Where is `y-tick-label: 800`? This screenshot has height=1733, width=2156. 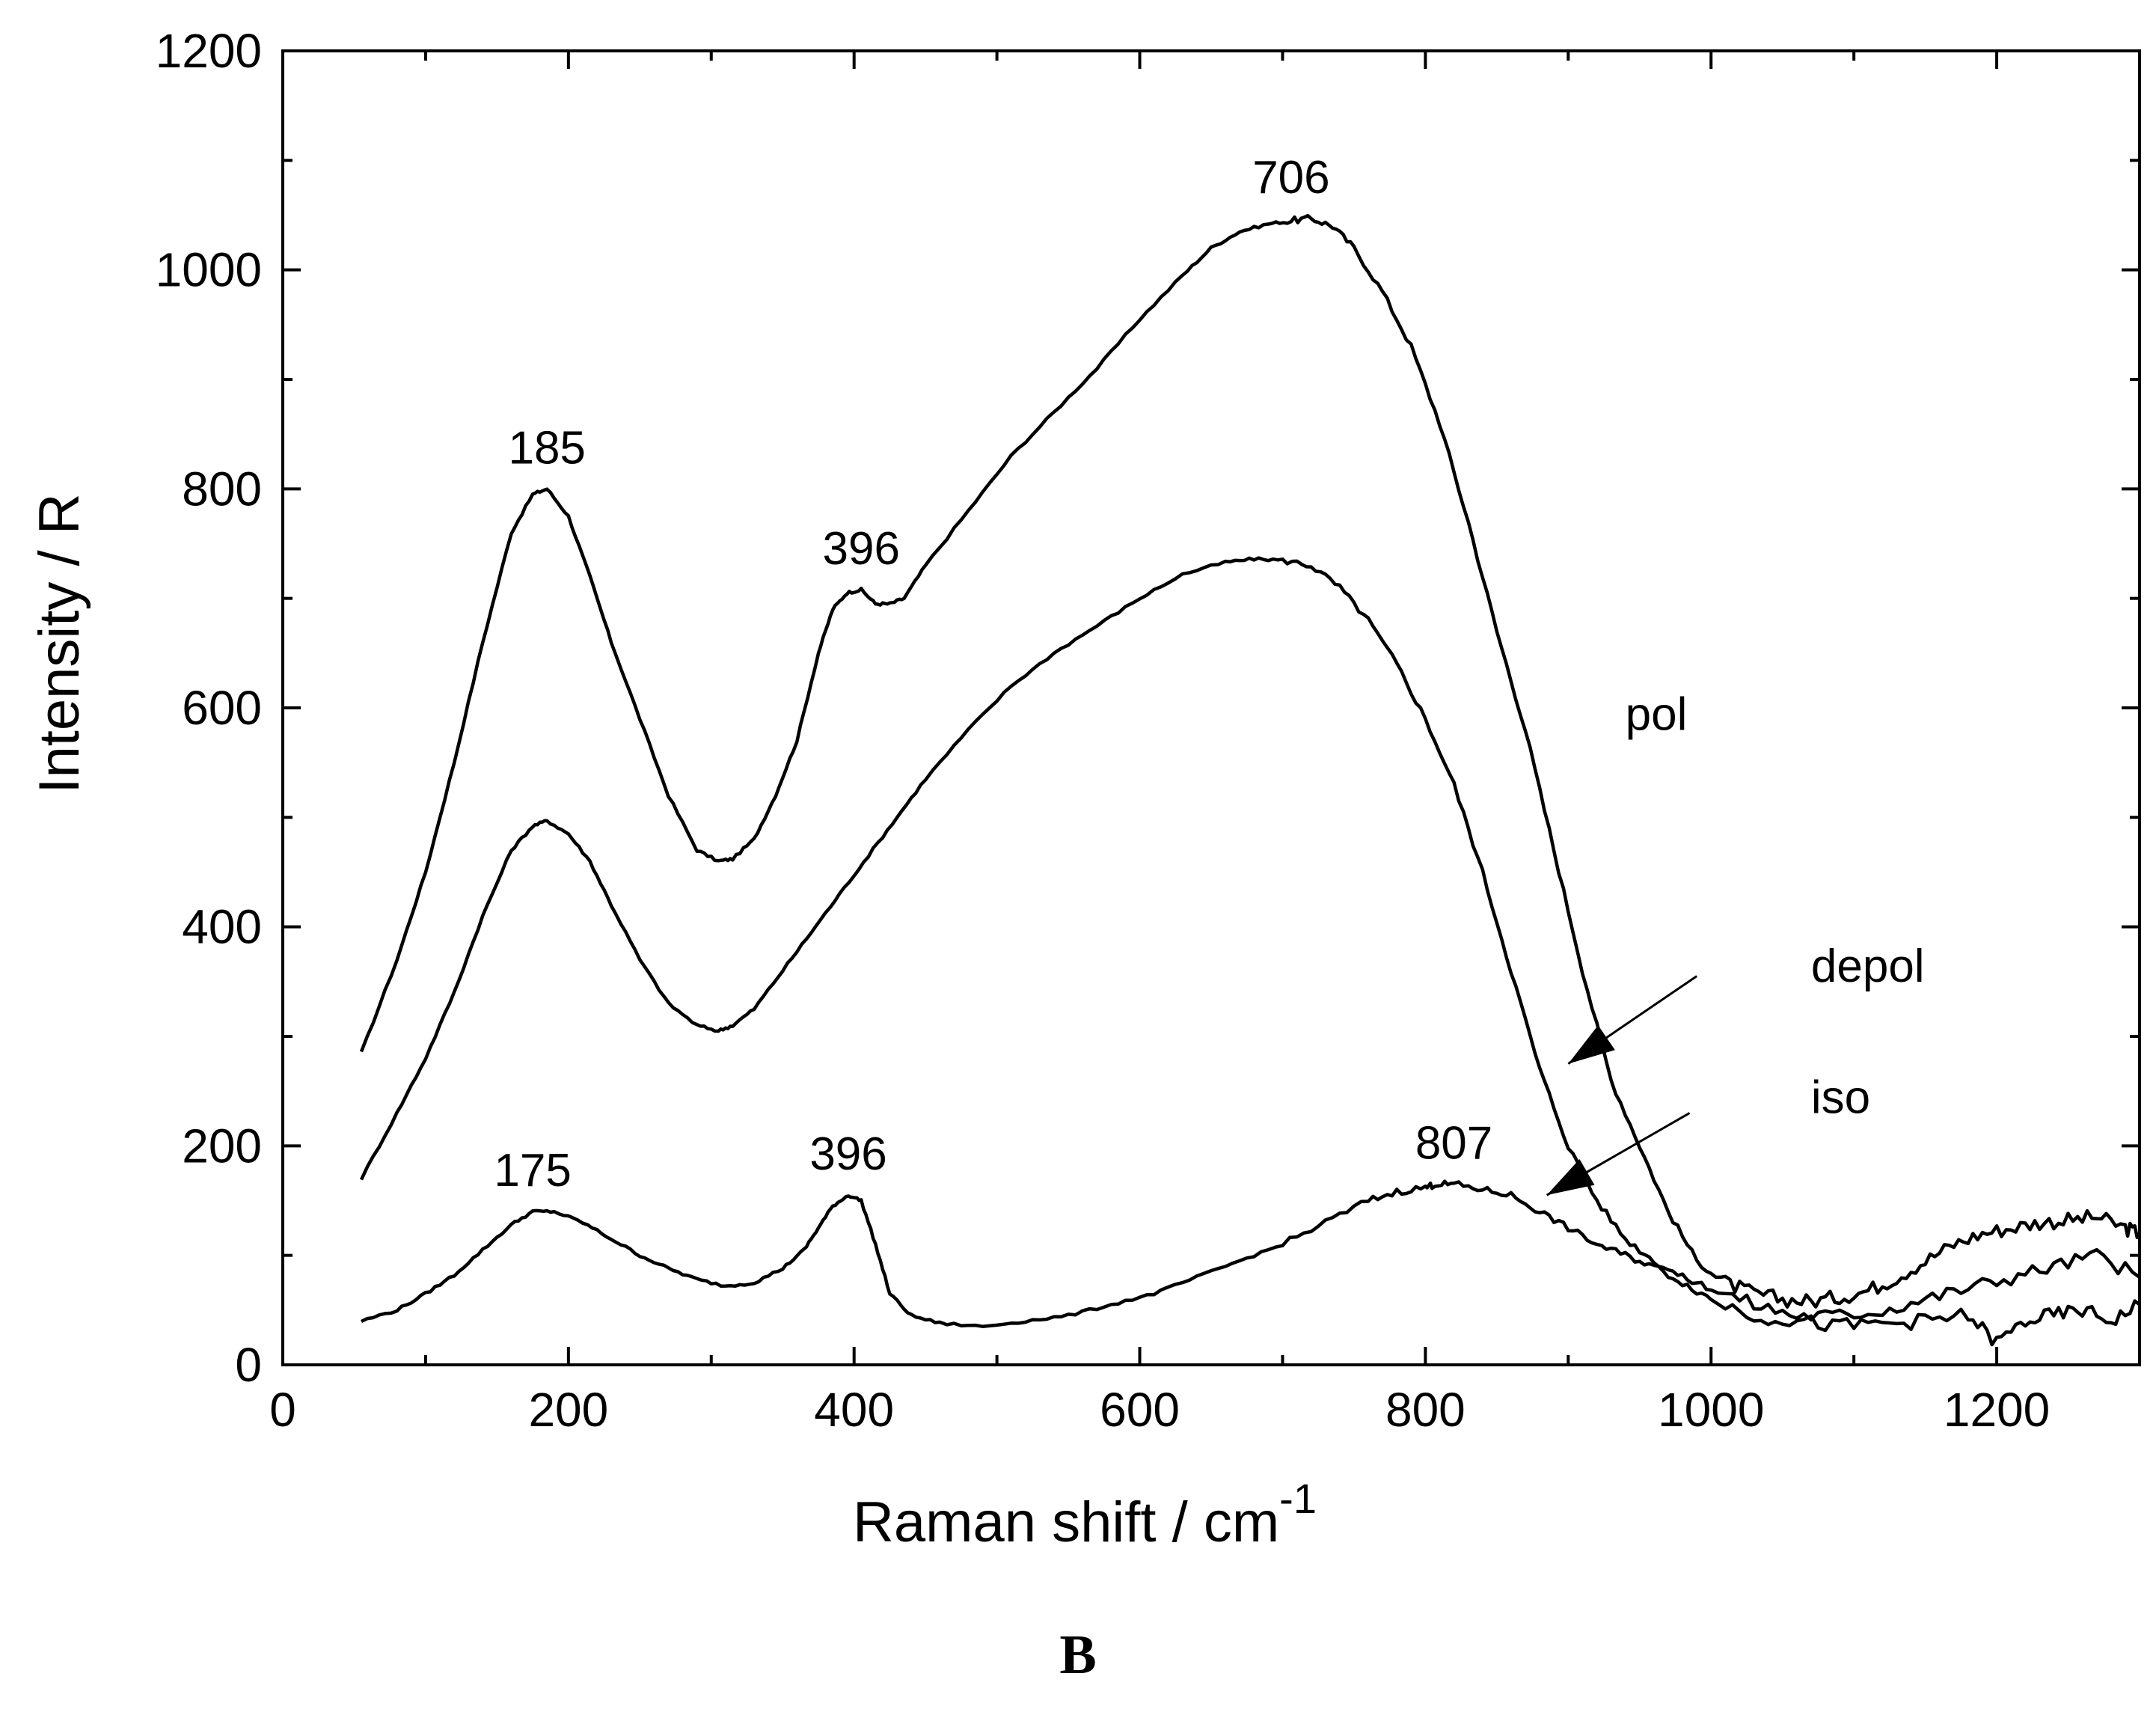 y-tick-label: 800 is located at coordinates (222, 489).